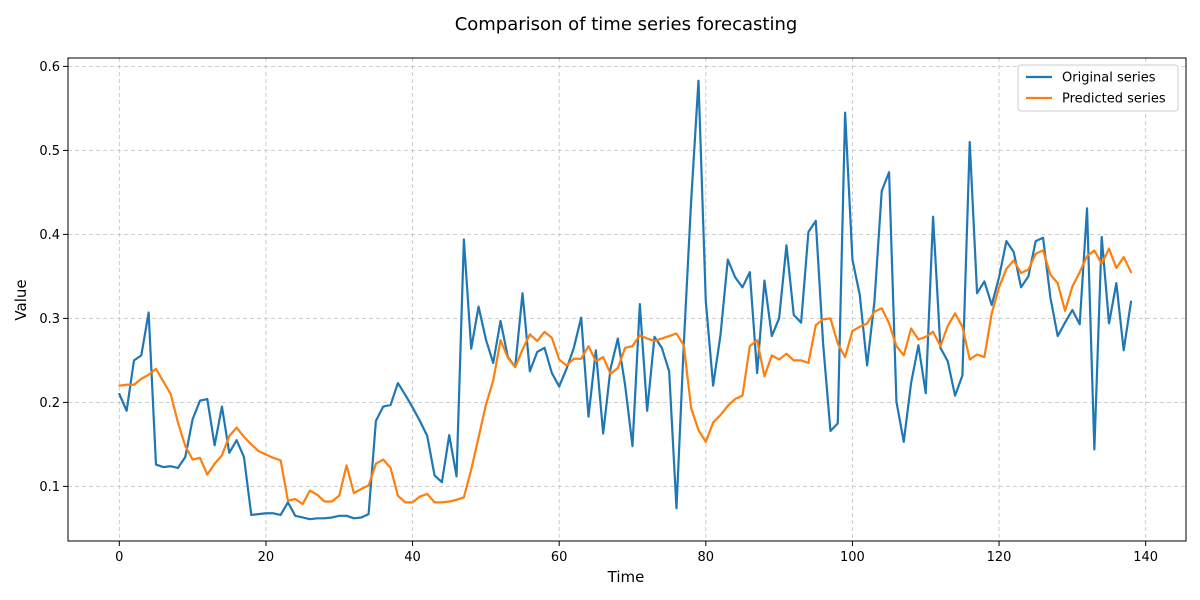  I want to click on legend: Original series Predicted series, so click(1098, 88).